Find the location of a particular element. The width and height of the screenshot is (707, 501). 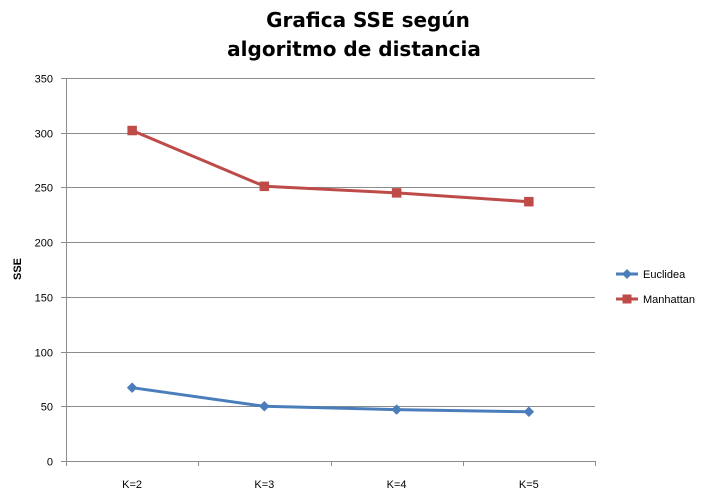

chart-title-line-2: algoritmo de distancia is located at coordinates (354, 49).